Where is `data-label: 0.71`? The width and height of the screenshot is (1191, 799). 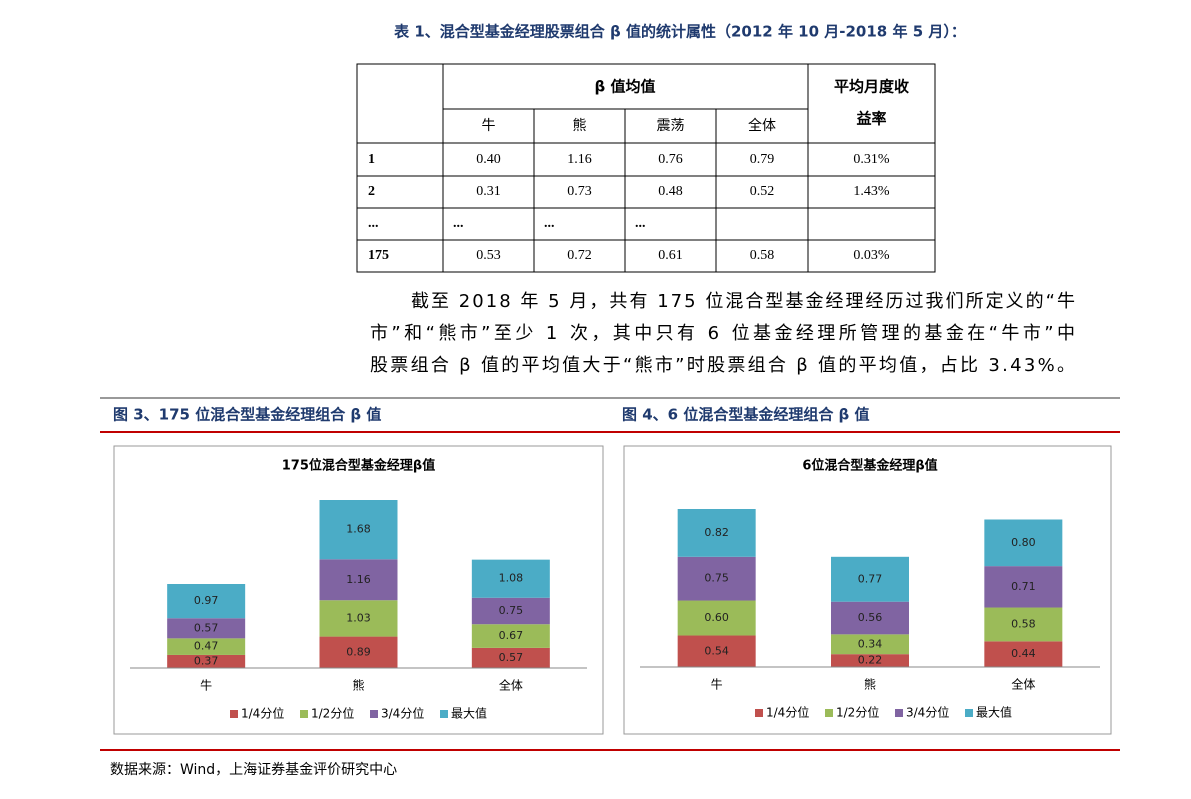 data-label: 0.71 is located at coordinates (1023, 586).